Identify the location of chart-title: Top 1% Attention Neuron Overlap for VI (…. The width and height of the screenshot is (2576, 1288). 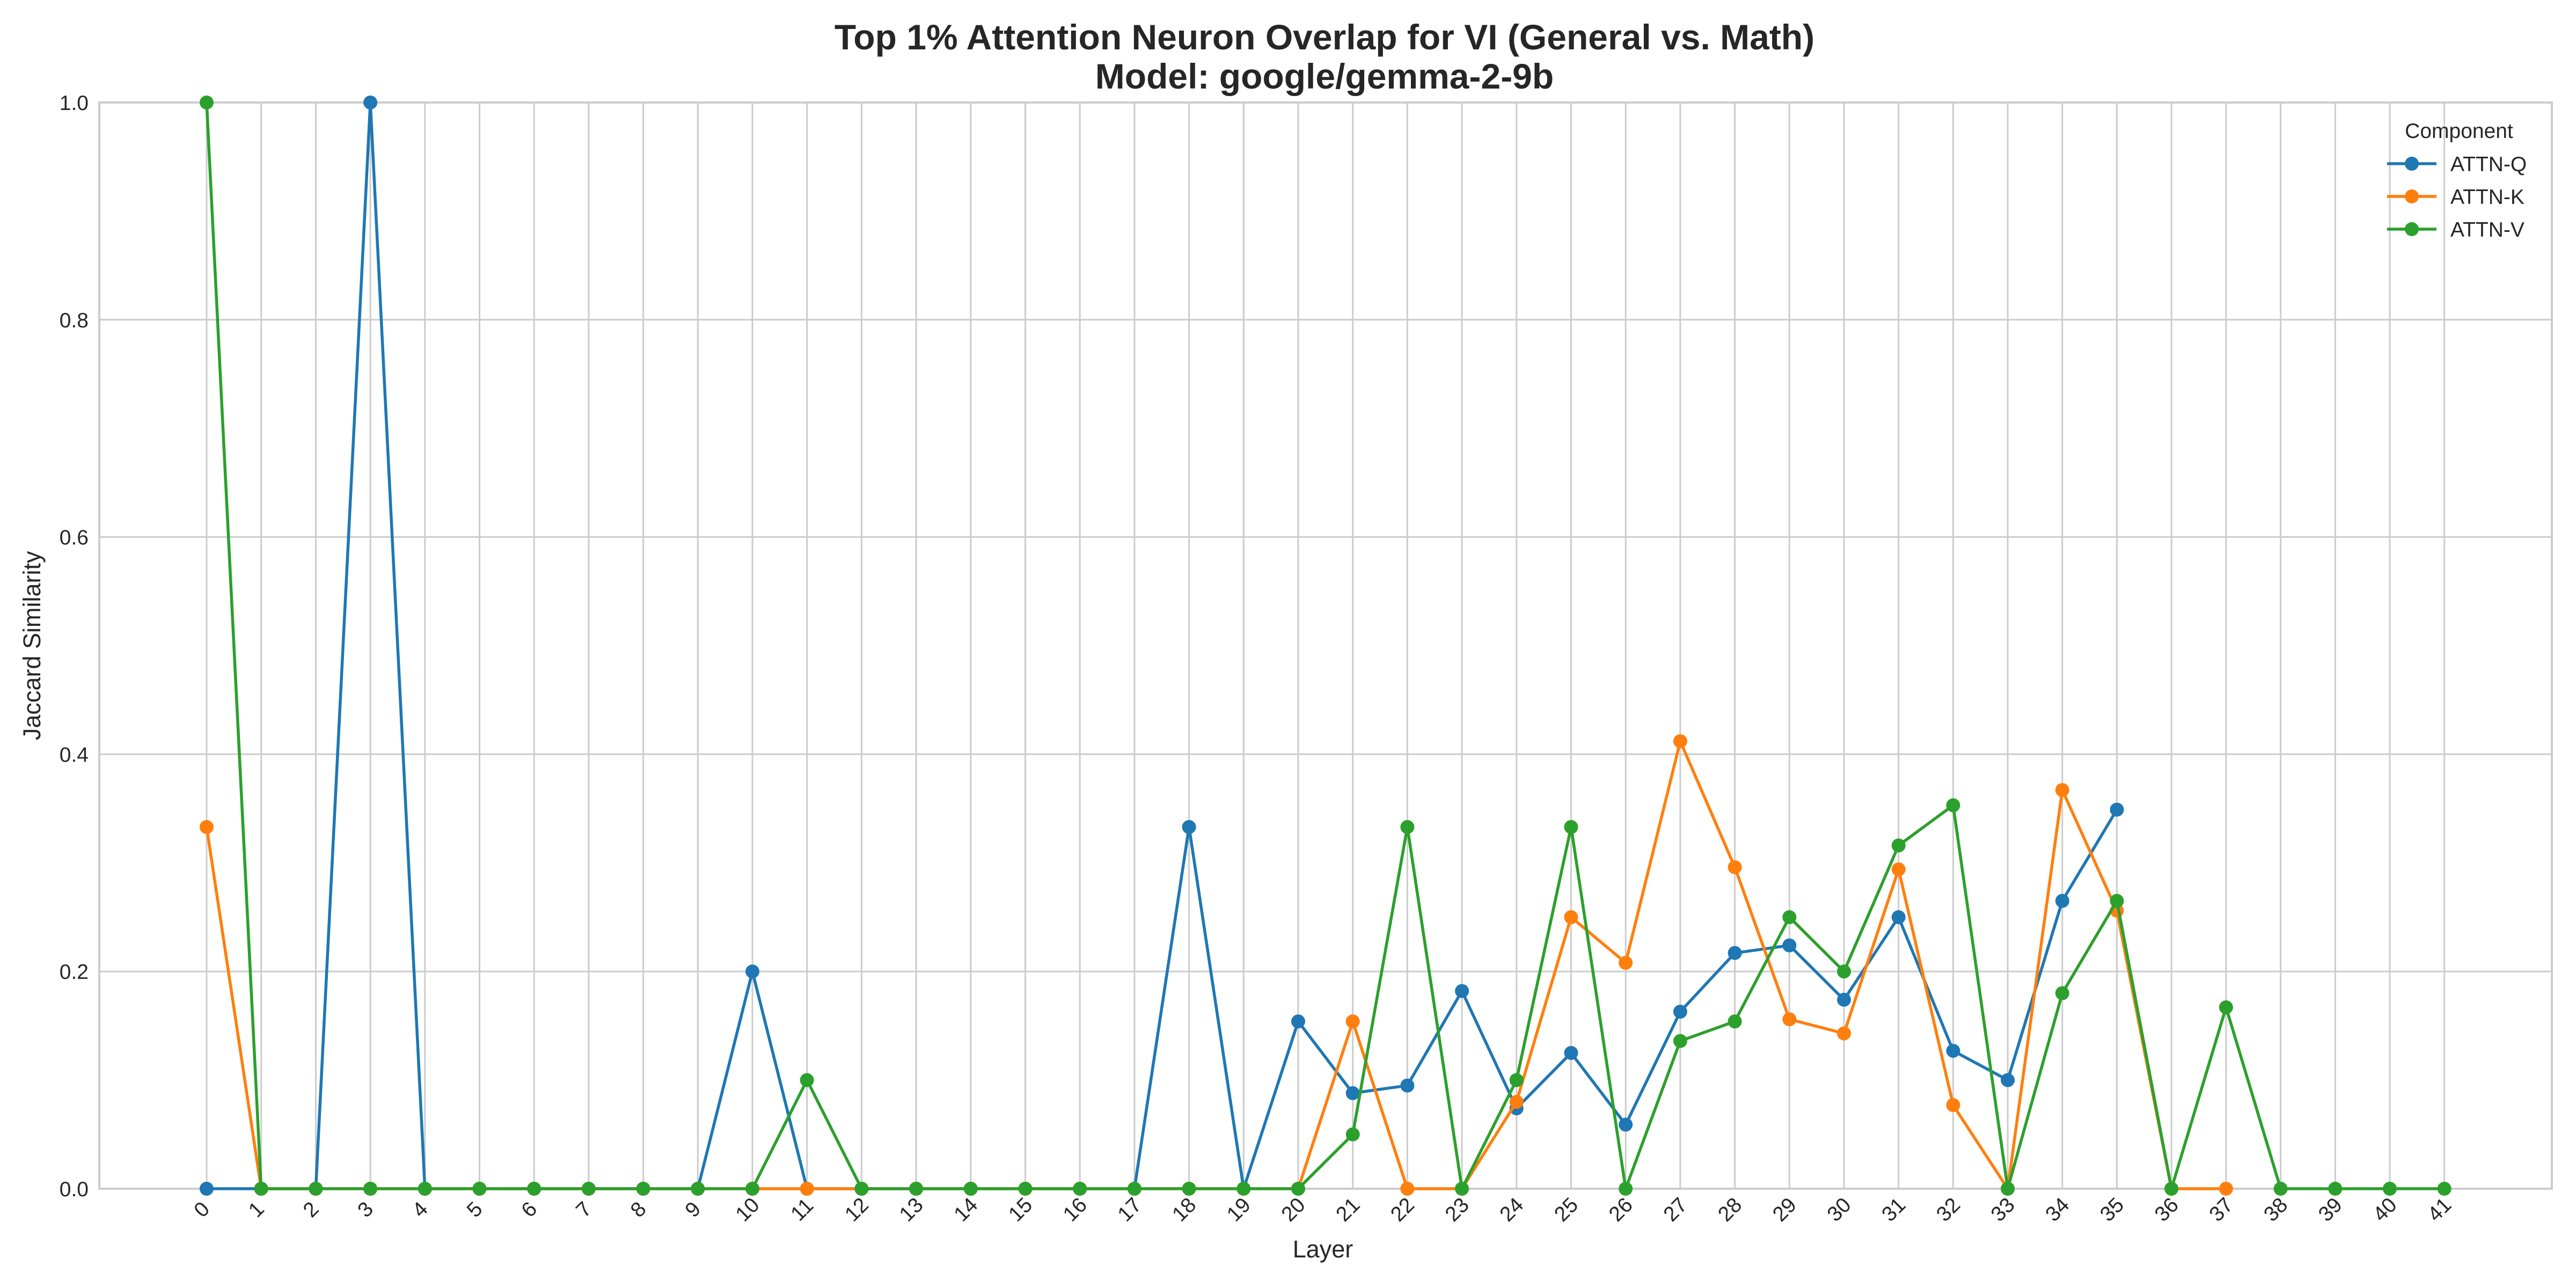
(1324, 37).